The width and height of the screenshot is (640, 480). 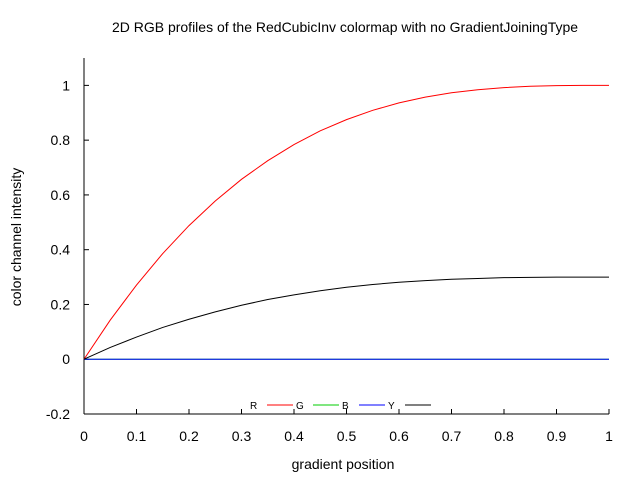 I want to click on x-tick-label: 0.1, so click(x=137, y=436).